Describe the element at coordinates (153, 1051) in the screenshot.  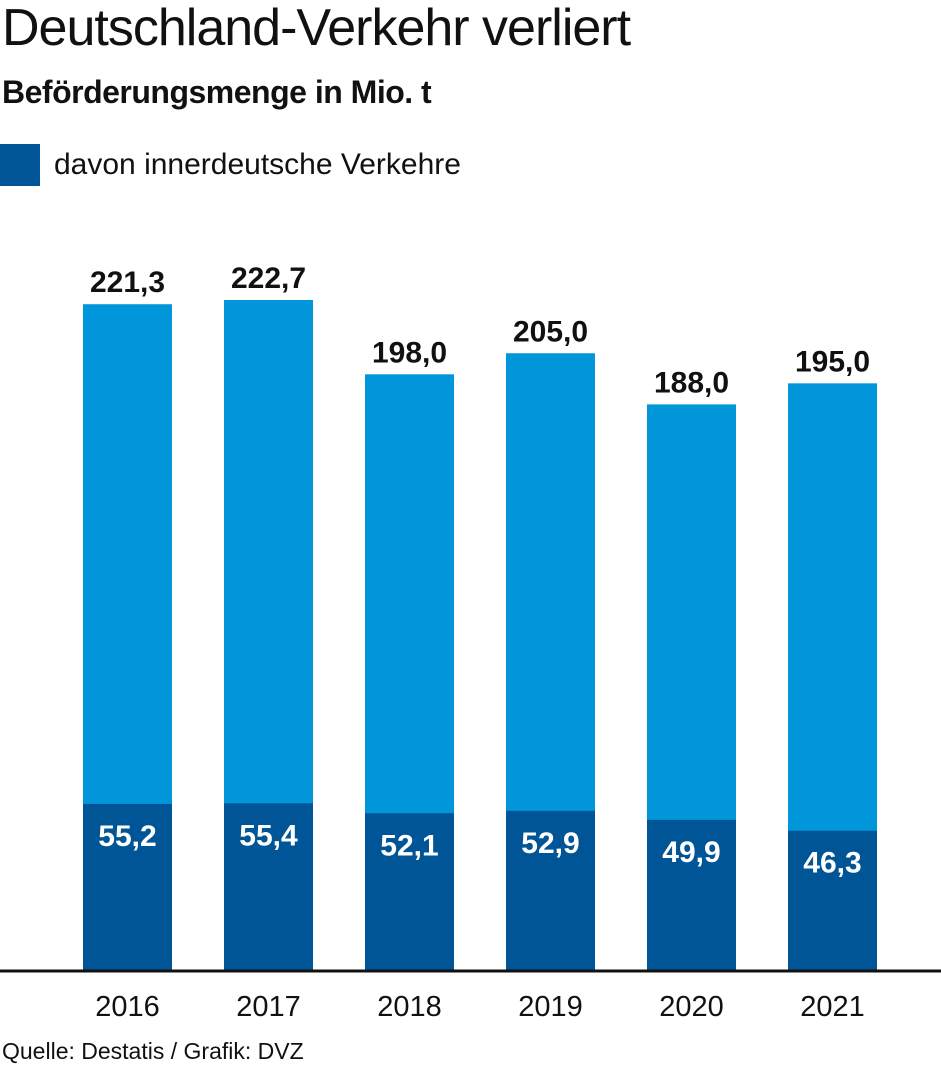
I see `source-note: Quelle: Destatis / Grafik: DVZ` at that location.